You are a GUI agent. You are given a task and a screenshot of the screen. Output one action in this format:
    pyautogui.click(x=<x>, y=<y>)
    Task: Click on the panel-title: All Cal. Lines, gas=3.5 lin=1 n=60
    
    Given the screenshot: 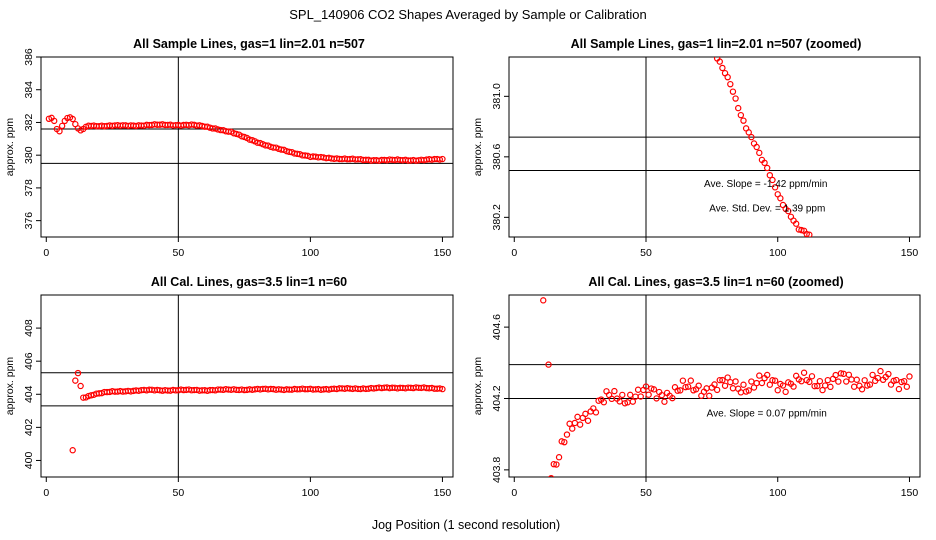 What is the action you would take?
    pyautogui.click(x=249, y=282)
    